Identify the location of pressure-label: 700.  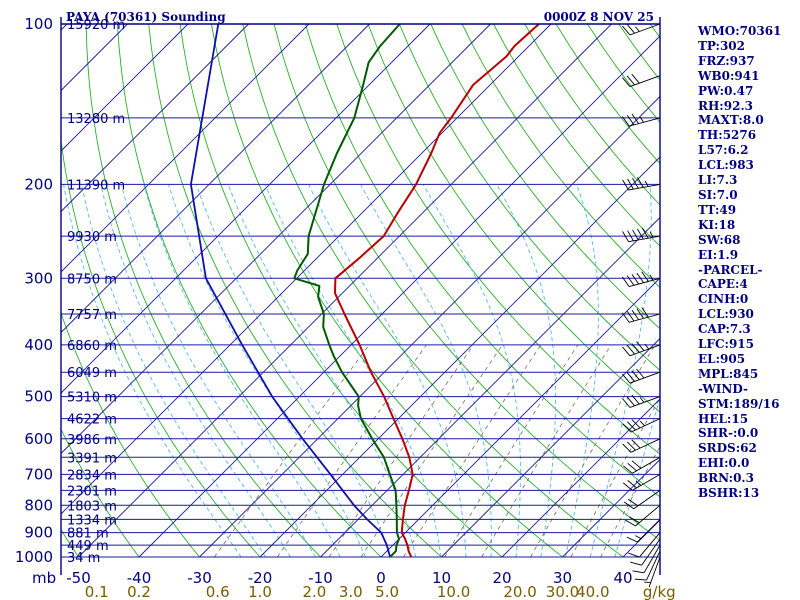
(38, 474).